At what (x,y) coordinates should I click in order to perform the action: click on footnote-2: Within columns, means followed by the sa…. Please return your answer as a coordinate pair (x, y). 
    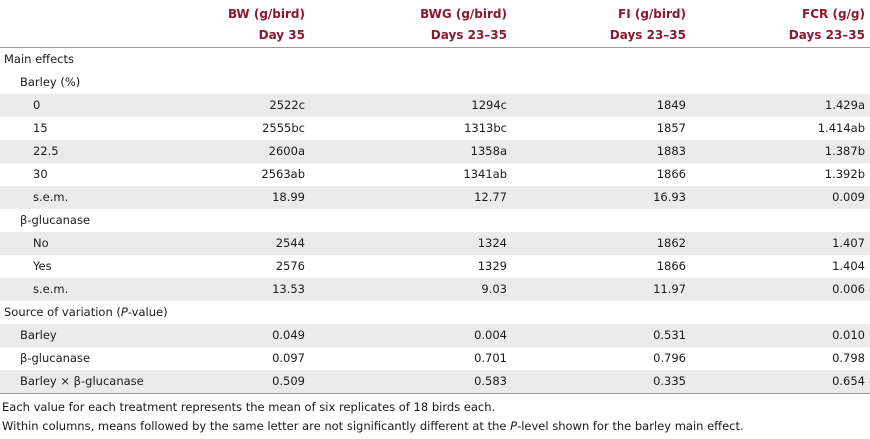
    Looking at the image, I should click on (373, 426).